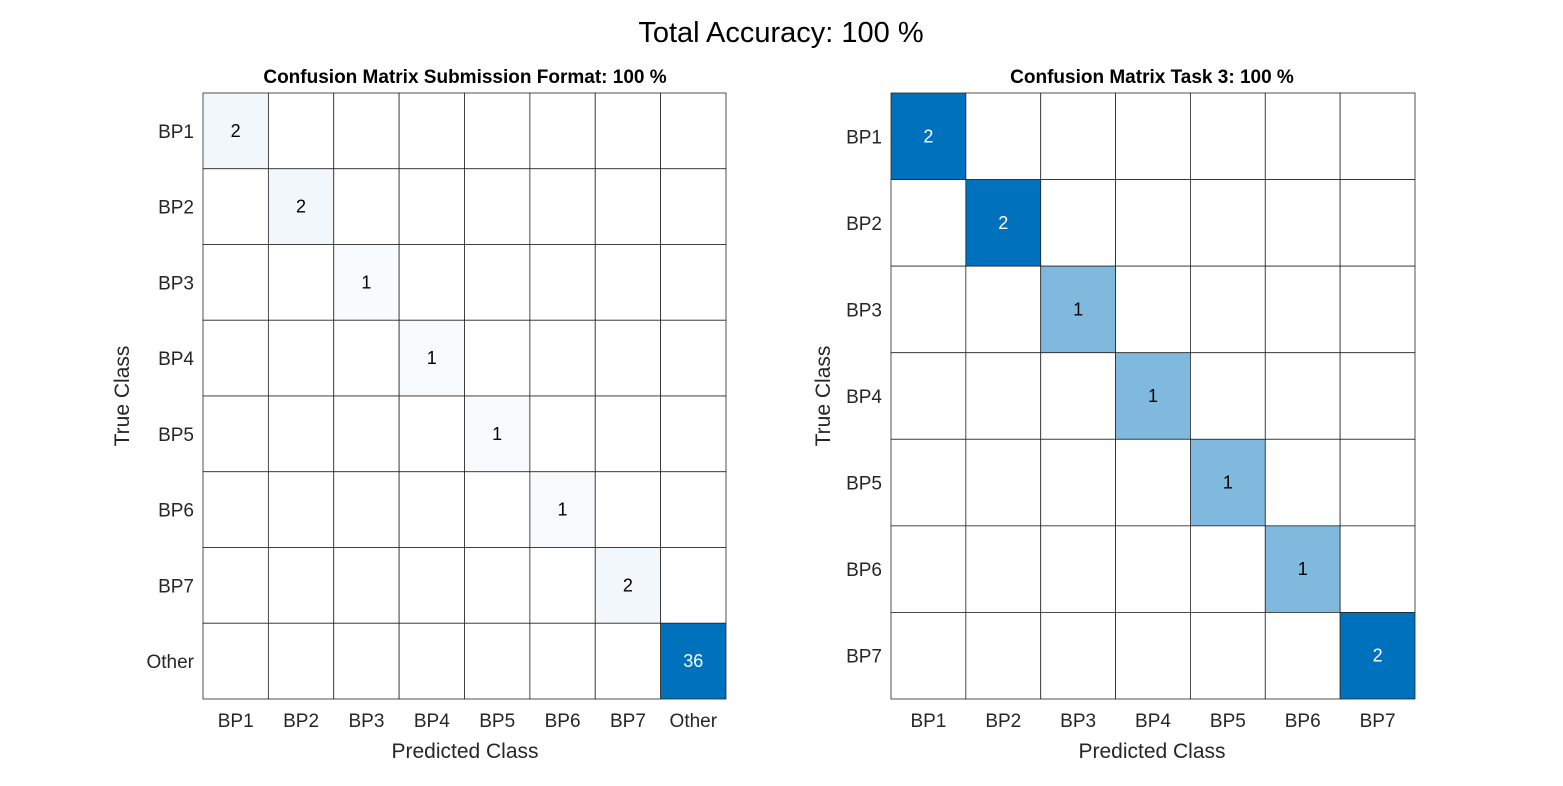 The width and height of the screenshot is (1563, 786). I want to click on x-tick-label: BP1, so click(236, 721).